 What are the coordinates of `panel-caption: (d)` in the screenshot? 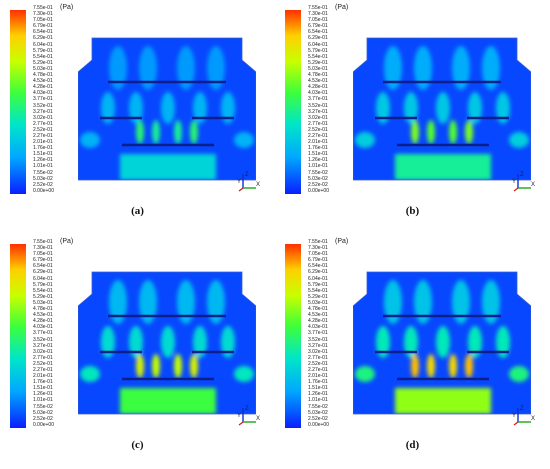 It's located at (412, 445).